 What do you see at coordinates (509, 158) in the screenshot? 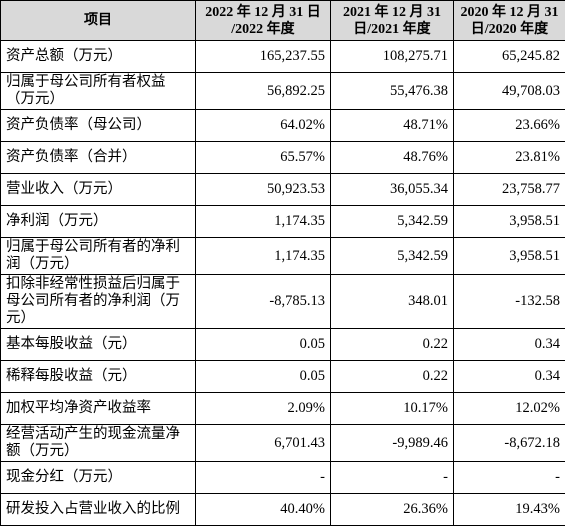
I see `value-cell: 23.81%` at bounding box center [509, 158].